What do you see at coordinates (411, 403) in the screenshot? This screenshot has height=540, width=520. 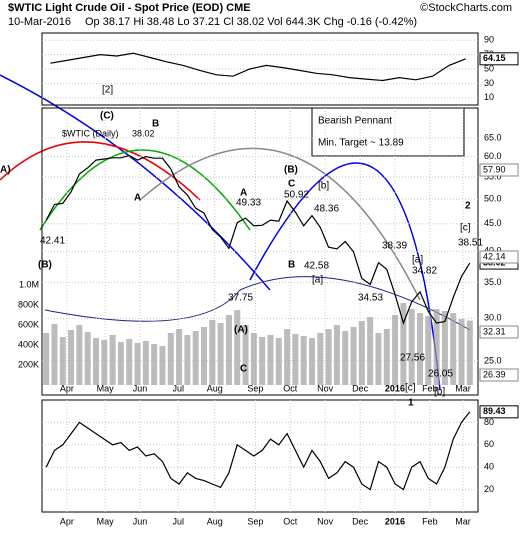 I see `annotation: 1` at bounding box center [411, 403].